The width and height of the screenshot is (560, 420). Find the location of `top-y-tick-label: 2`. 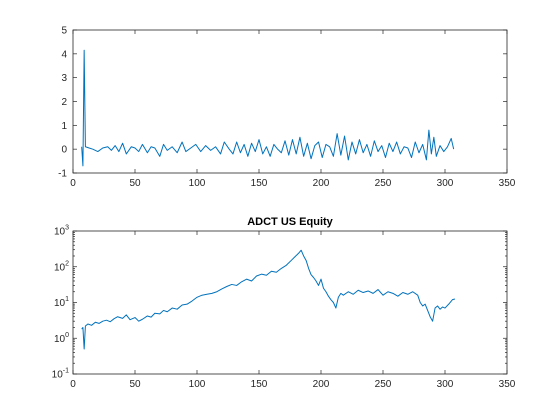

top-y-tick-label: 2 is located at coordinates (64, 102).